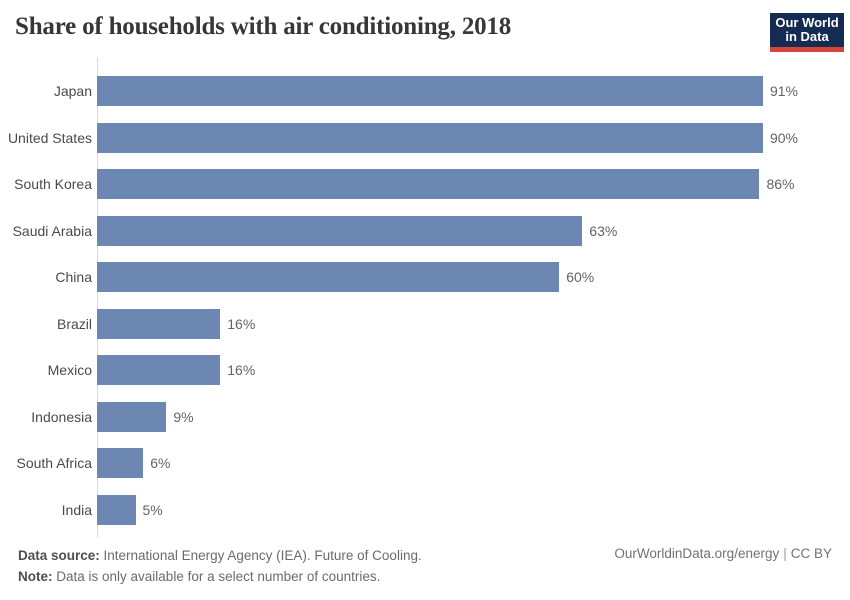 Image resolution: width=850 pixels, height=600 pixels. I want to click on bar-row: India 5%, so click(425, 510).